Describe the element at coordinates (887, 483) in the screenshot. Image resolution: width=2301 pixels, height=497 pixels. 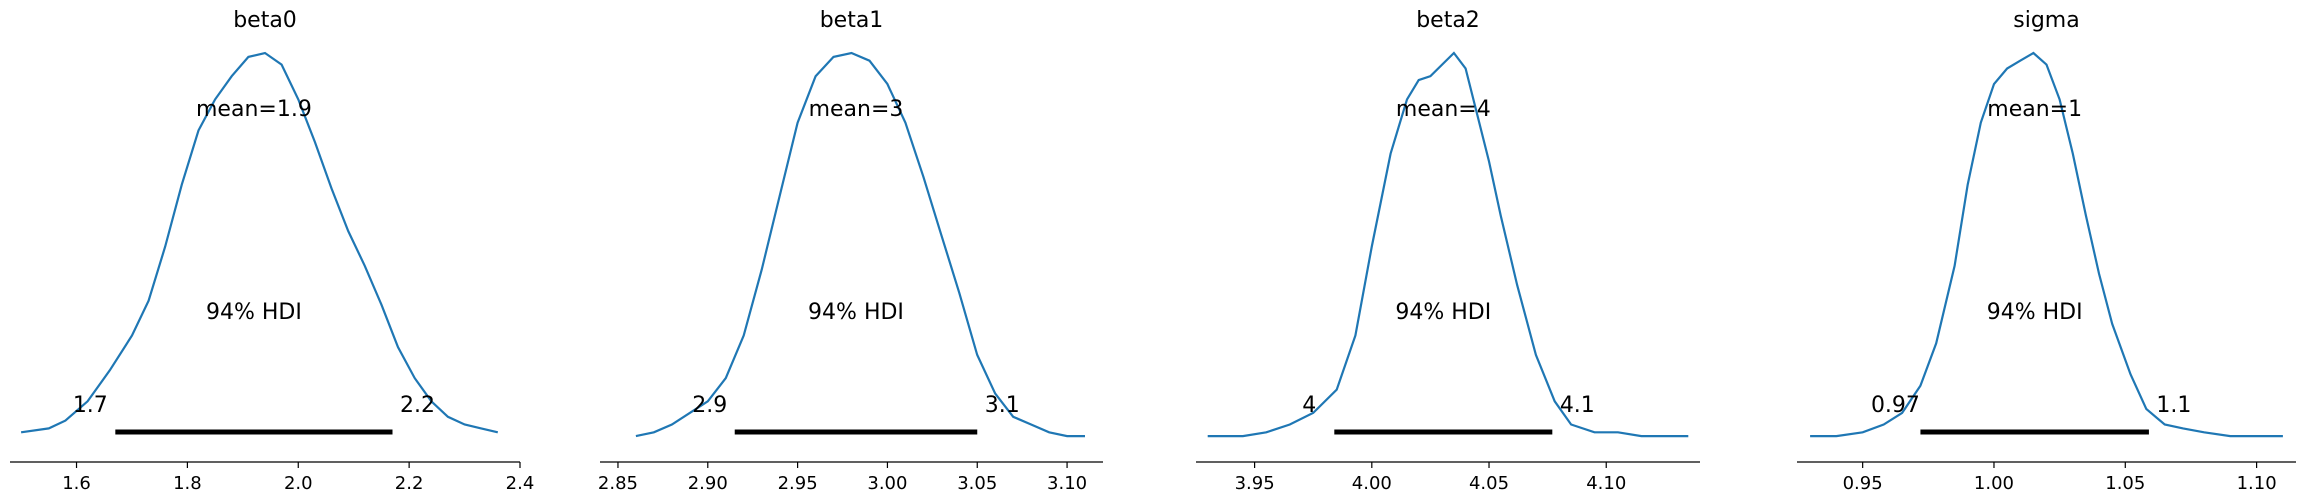
I see `x-tick-label: 3.00` at that location.